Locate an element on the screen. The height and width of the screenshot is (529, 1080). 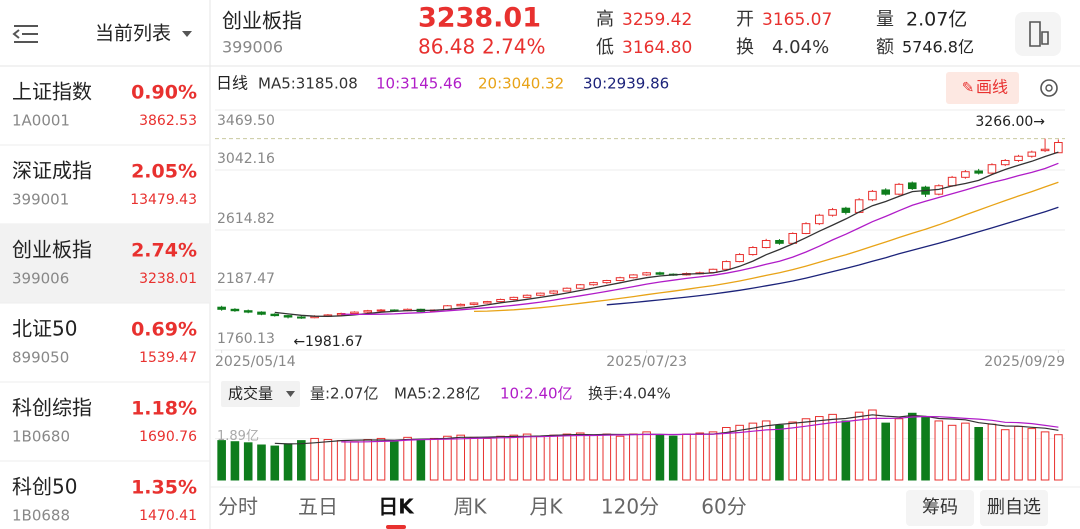
action-button-label: 删自选 is located at coordinates (1014, 507).